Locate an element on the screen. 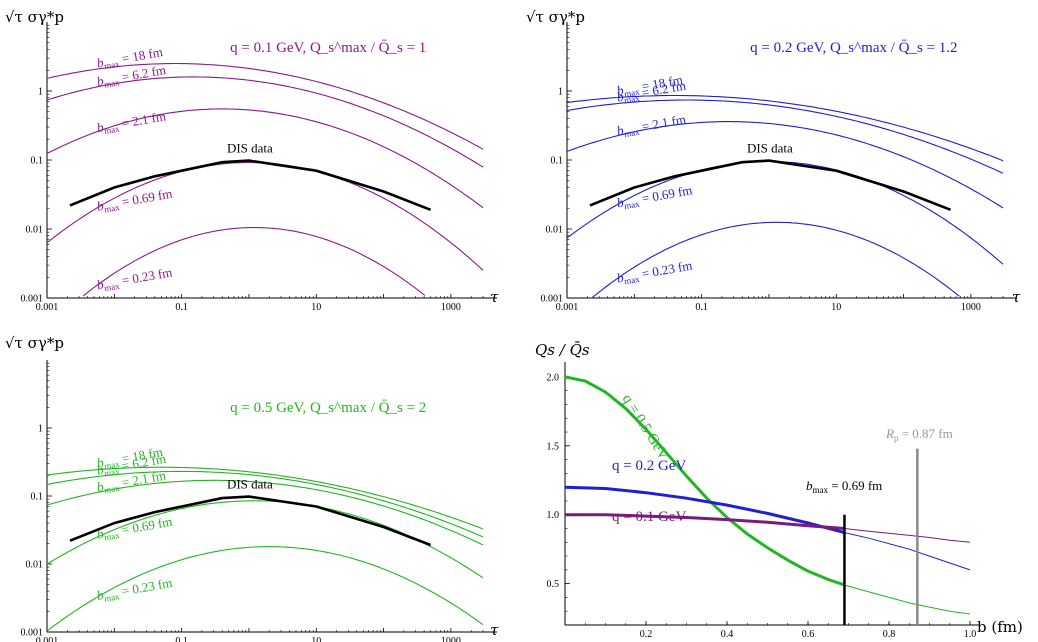 Image resolution: width=1038 pixels, height=642 pixels. x-tick-label: 0.4 is located at coordinates (727, 634).